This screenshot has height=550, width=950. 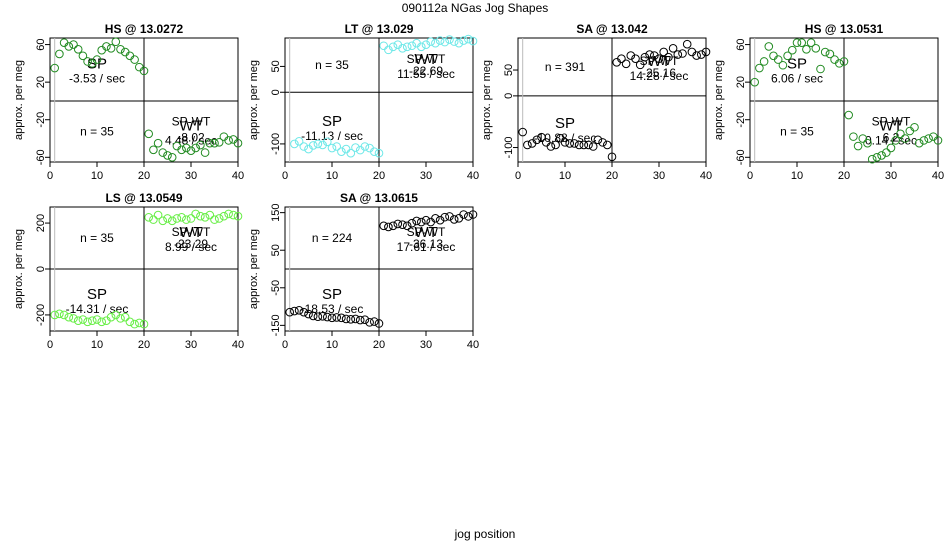 I want to click on wt-rate: 8.99 / sec, so click(x=191, y=247).